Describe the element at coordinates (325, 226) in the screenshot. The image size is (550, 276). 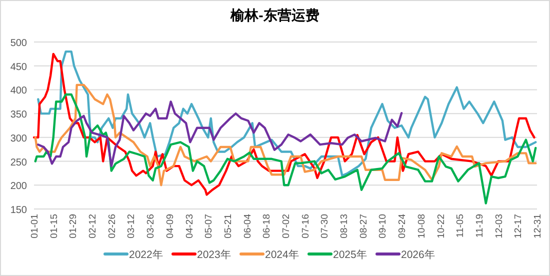
I see `x-tick-label: 07-30` at that location.